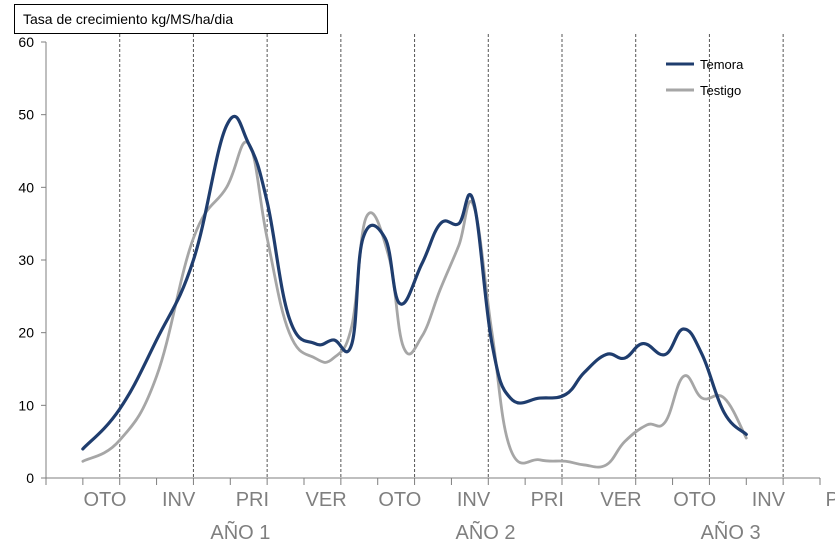 The width and height of the screenshot is (835, 558). What do you see at coordinates (26, 187) in the screenshot?
I see `y-tick-label: 40` at bounding box center [26, 187].